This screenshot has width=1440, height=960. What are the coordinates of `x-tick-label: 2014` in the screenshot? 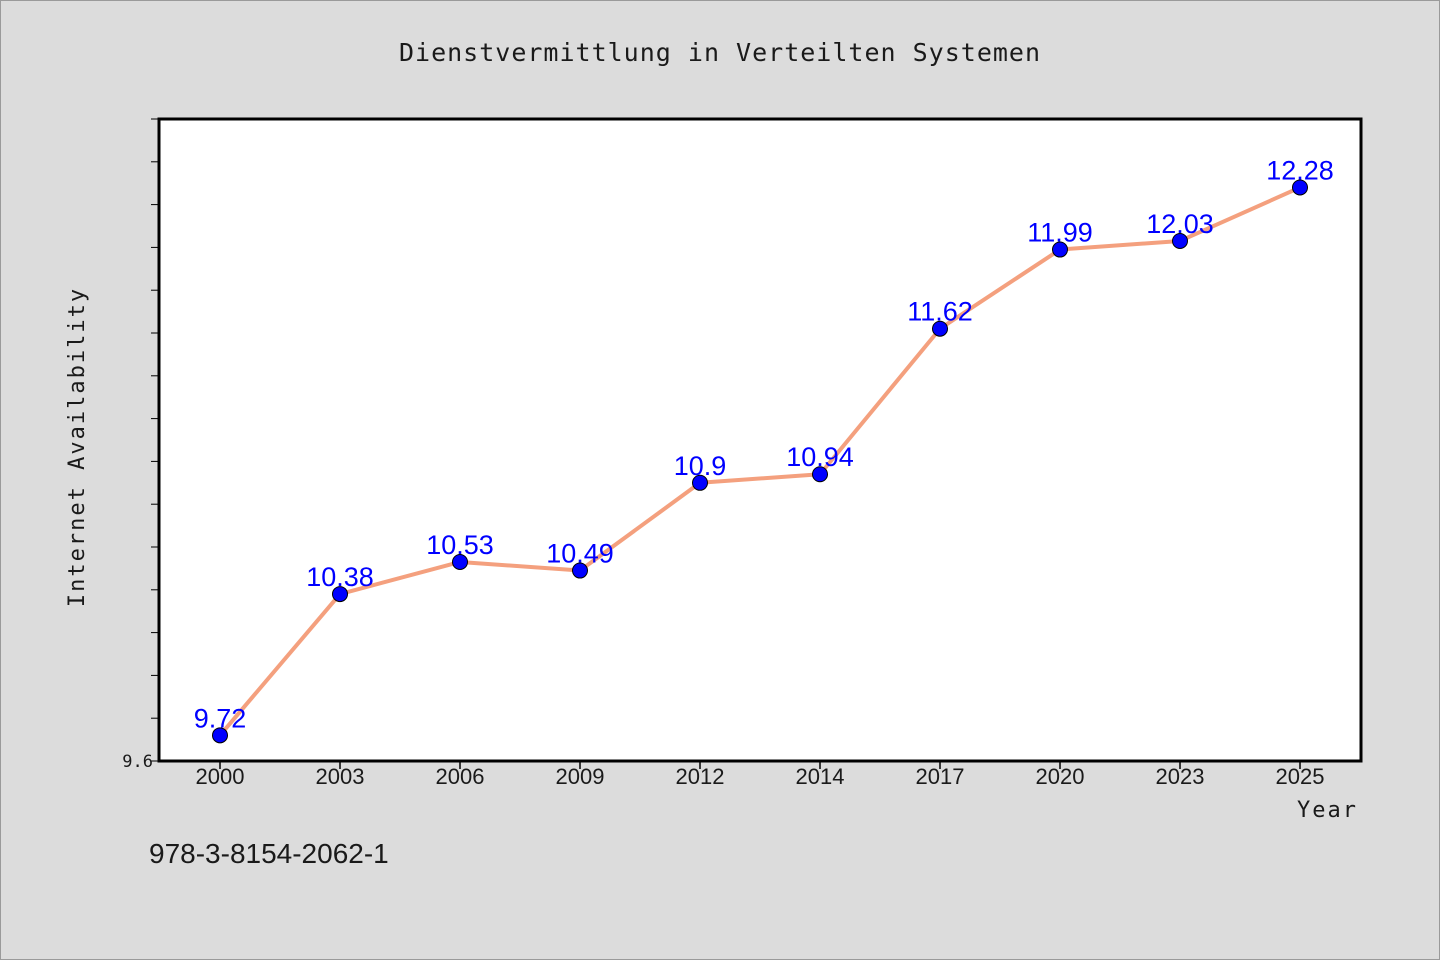 It's located at (820, 776).